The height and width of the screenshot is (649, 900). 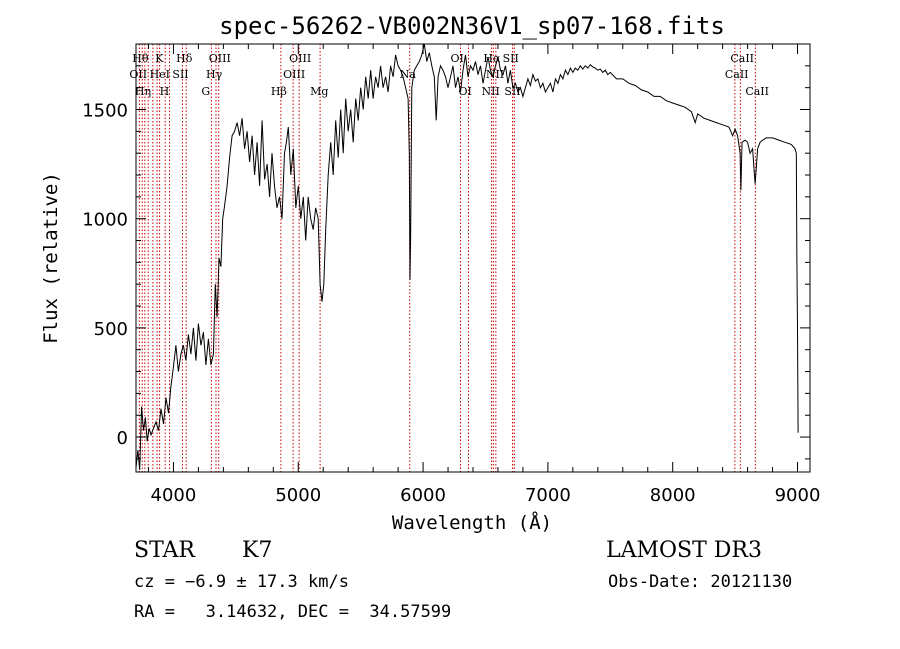 I want to click on redshift-readout: cz = −6.9 ± 17.3 km/s, so click(x=241, y=582).